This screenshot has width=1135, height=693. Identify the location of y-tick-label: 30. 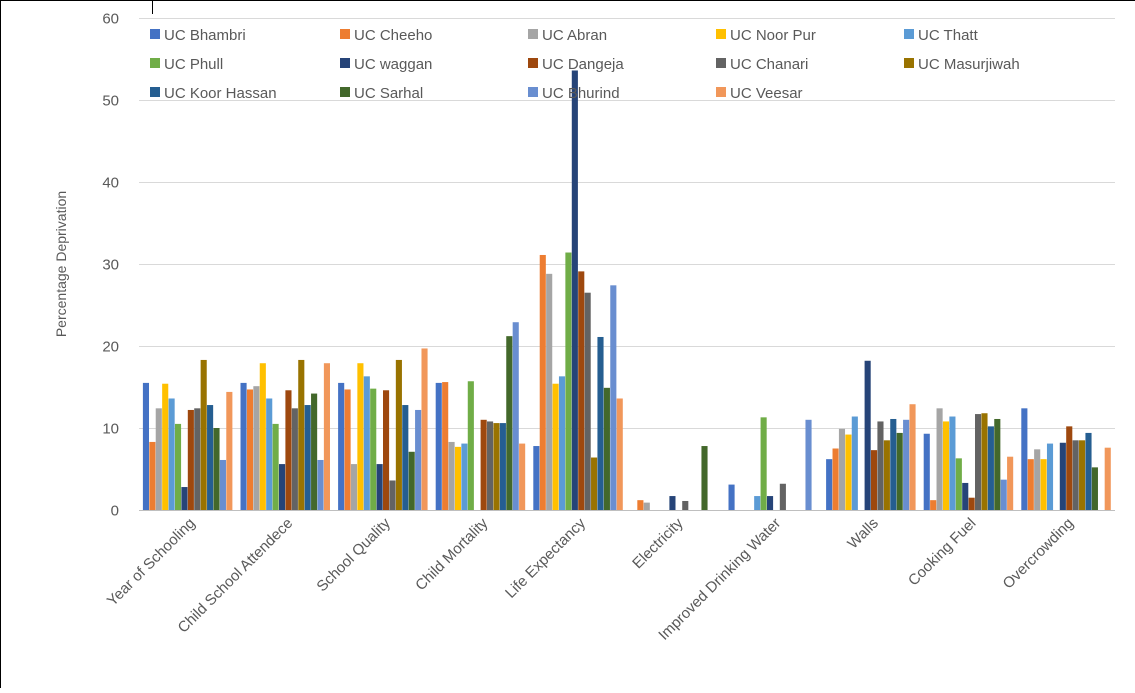
(110, 265).